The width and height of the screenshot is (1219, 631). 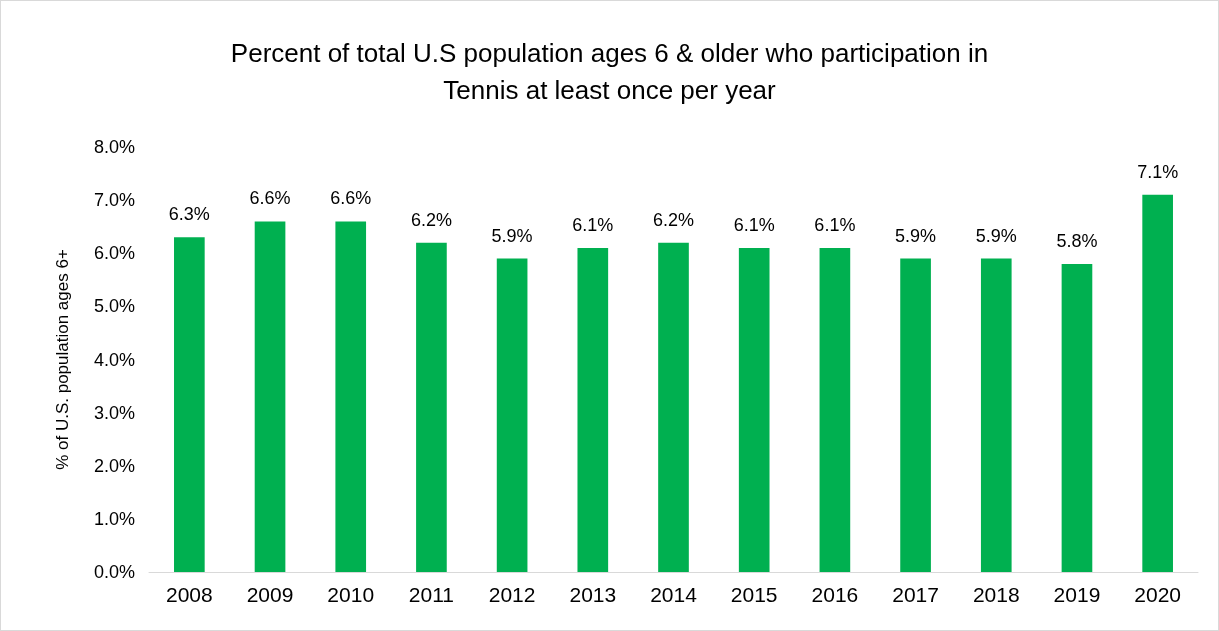 I want to click on chart-title: Percent of total U.S population ages 6 & older who participation in Tennis at least once per year, so click(x=609, y=71).